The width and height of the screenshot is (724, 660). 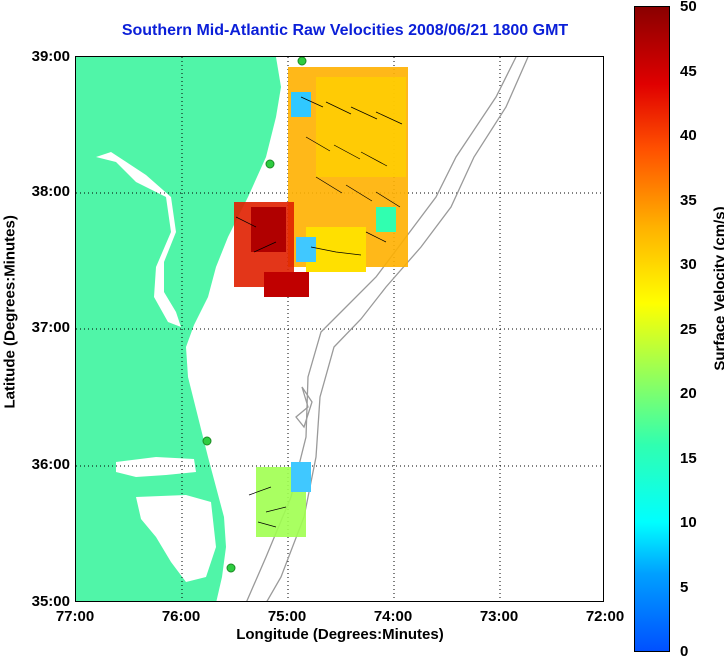 What do you see at coordinates (340, 634) in the screenshot?
I see `x-axis-label: Longitude (Degrees:Minutes)` at bounding box center [340, 634].